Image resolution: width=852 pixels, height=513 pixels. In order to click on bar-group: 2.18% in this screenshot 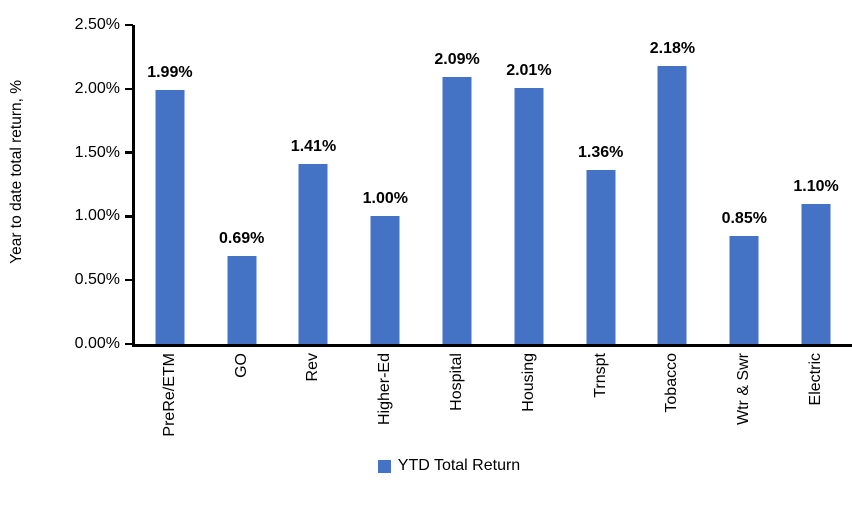, I will do `click(673, 184)`.